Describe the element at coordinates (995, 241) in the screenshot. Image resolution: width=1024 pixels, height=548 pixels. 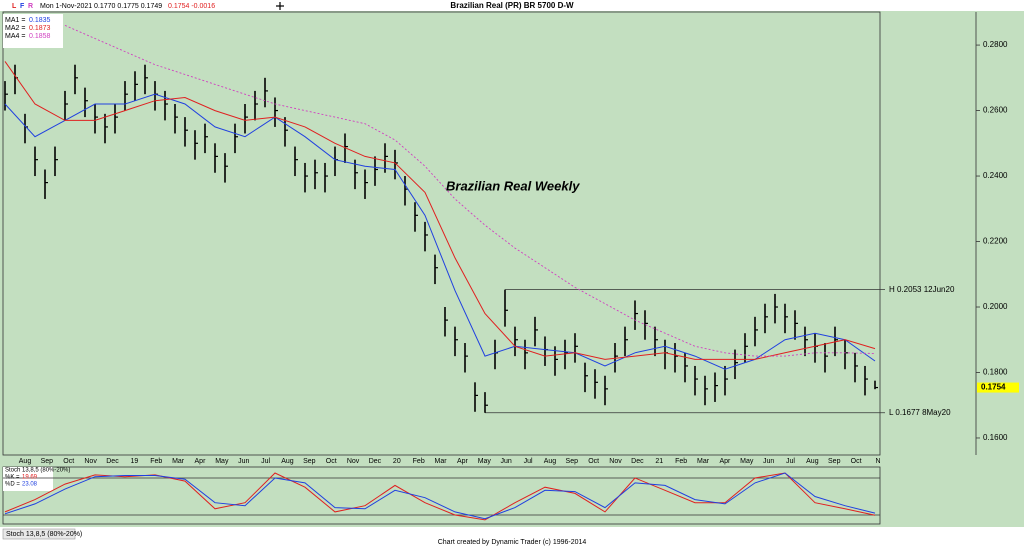
I see `y-tick-label: 0.2200` at that location.